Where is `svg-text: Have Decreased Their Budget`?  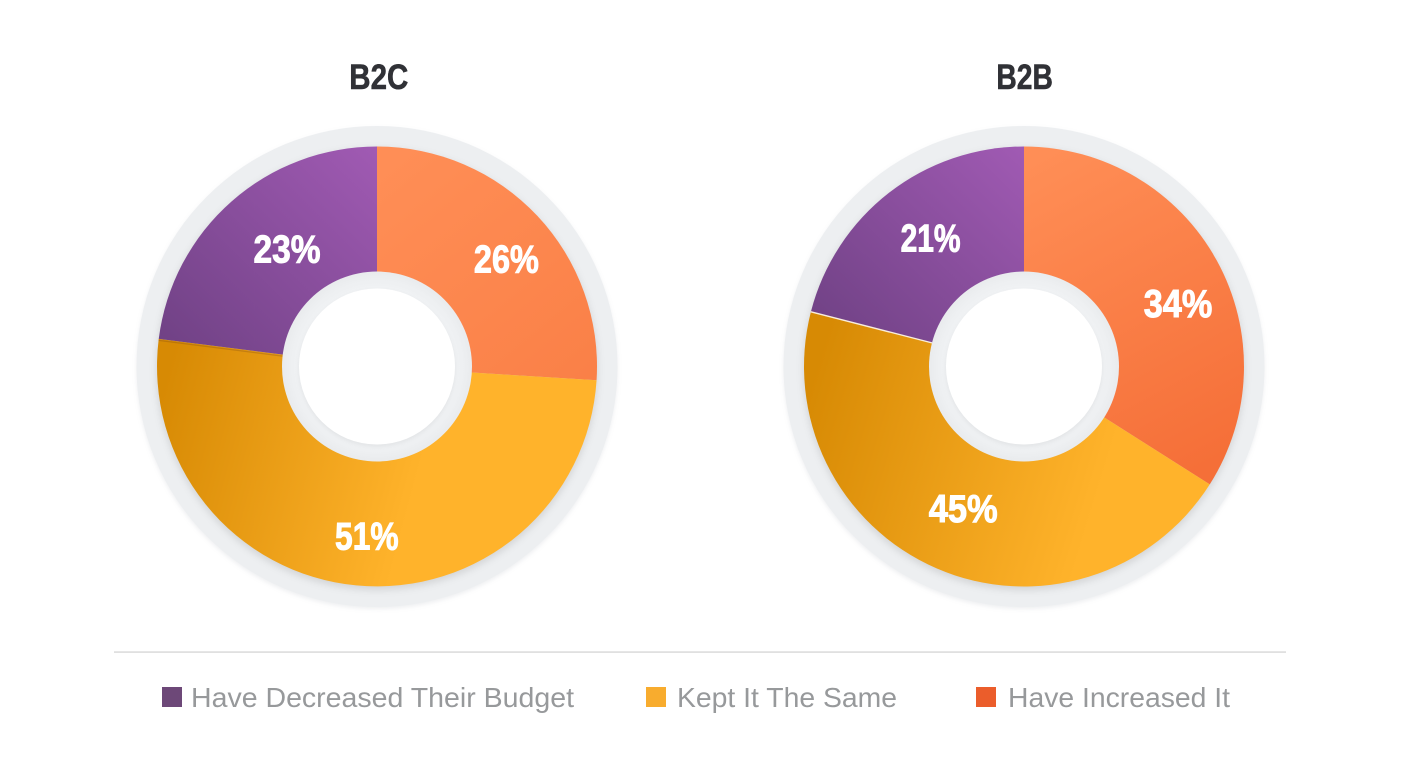
svg-text: Have Decreased Their Budget is located at coordinates (382, 697).